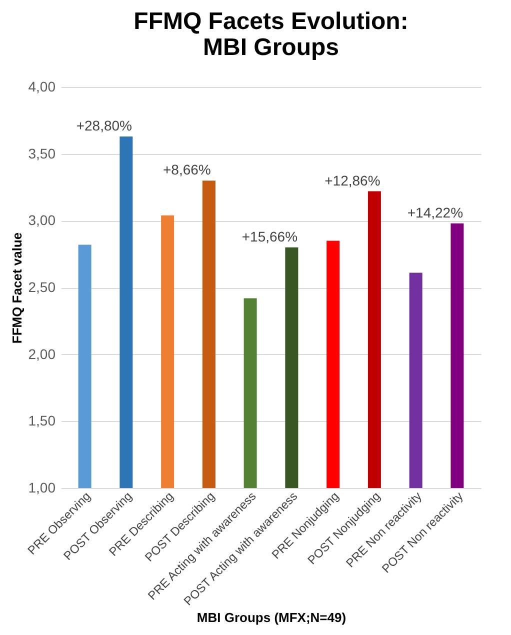  Describe the element at coordinates (42, 287) in the screenshot. I see `y-tick-label: 2,50` at that location.